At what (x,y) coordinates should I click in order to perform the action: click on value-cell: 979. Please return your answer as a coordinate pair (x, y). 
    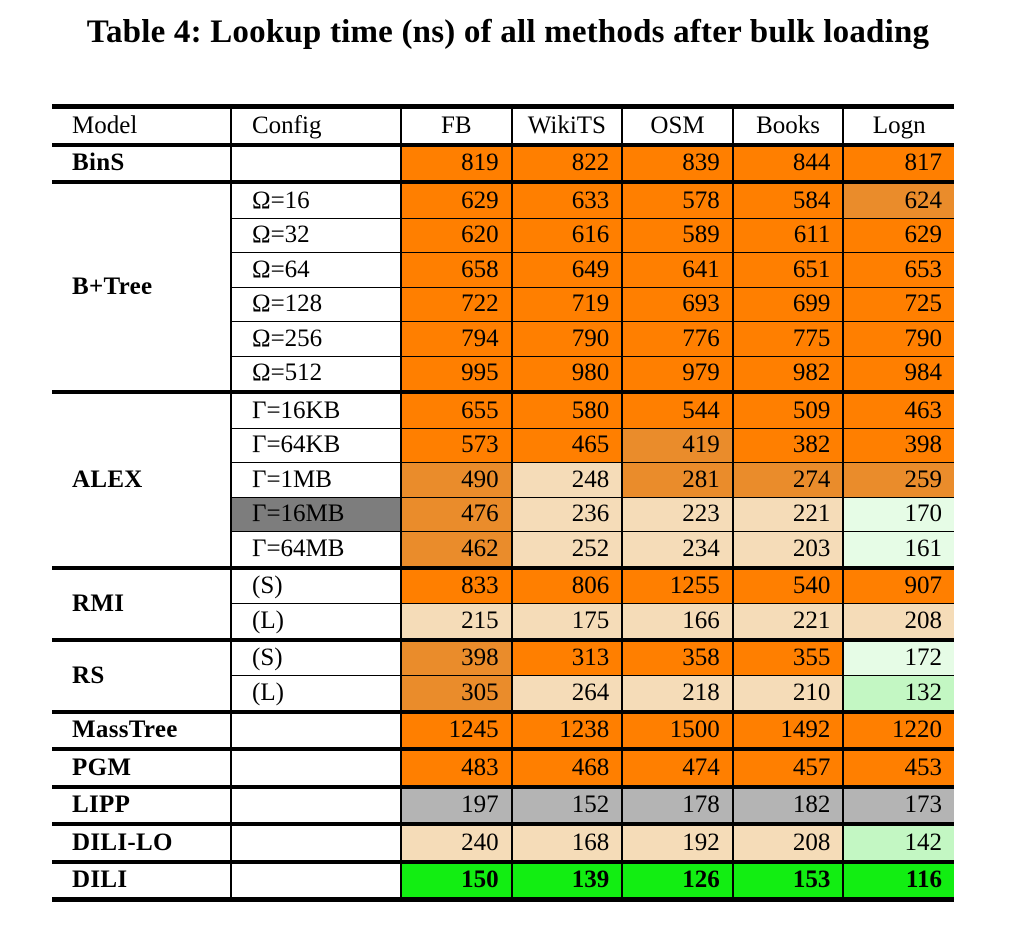
    Looking at the image, I should click on (677, 373).